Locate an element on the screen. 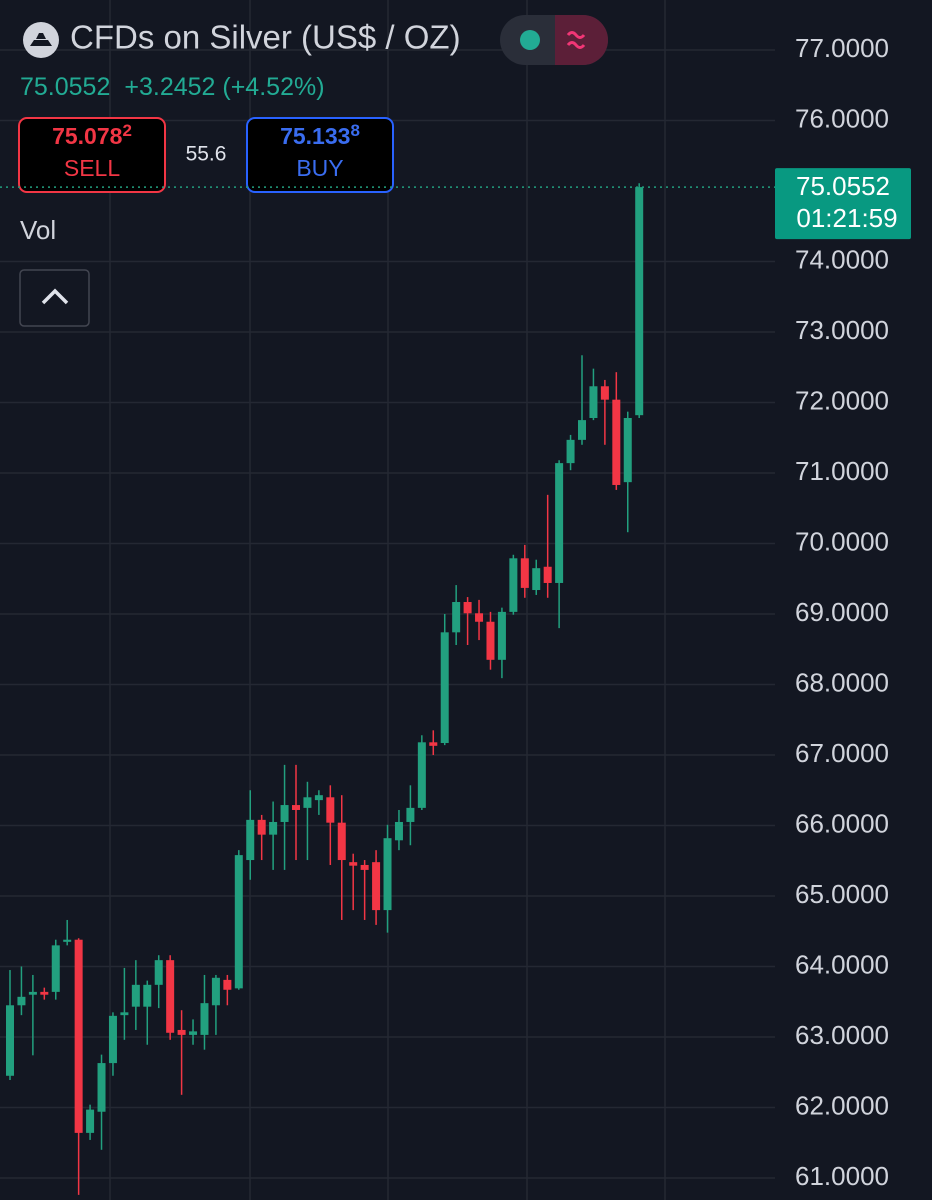 This screenshot has width=932, height=1200. y-tick-label: 74.0000 is located at coordinates (842, 259).